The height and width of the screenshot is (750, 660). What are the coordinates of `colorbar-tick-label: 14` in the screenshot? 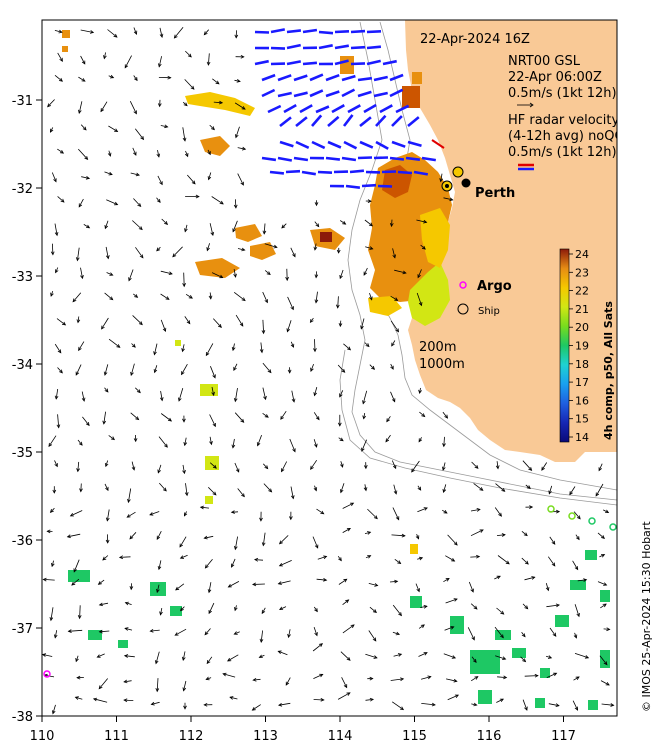 It's located at (582, 437).